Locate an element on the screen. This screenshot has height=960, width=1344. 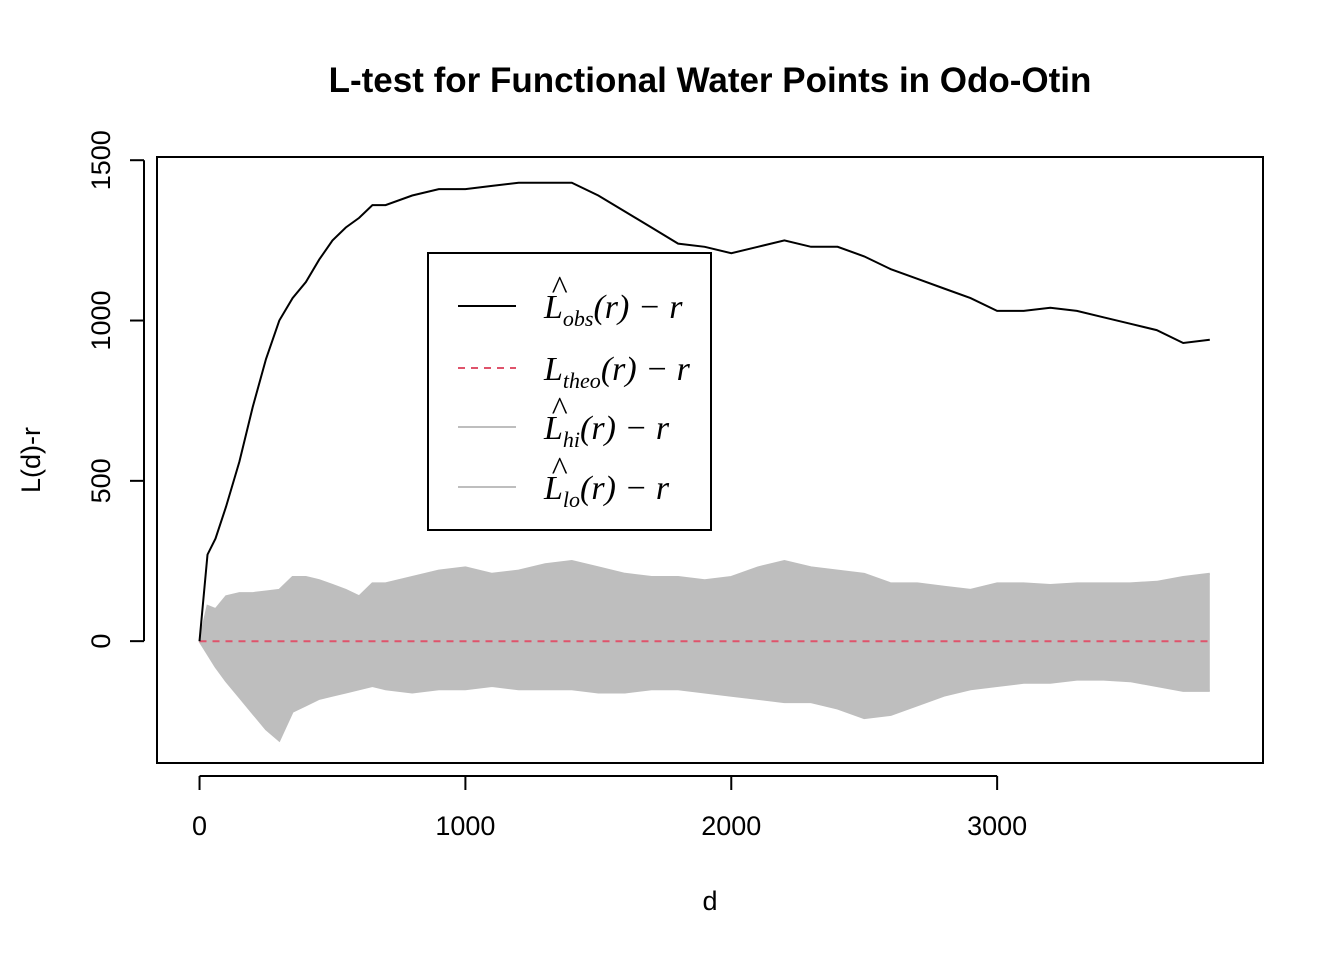
y-tick-label: 0 is located at coordinates (101, 641).